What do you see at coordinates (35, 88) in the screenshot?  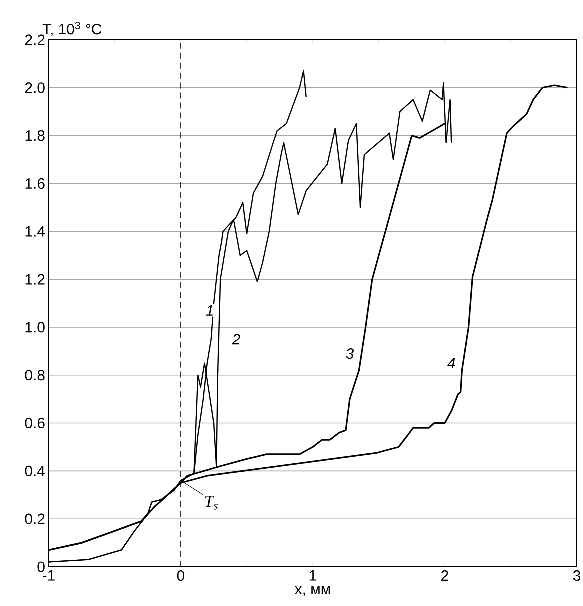 I see `y-tick-label: 2.0` at bounding box center [35, 88].